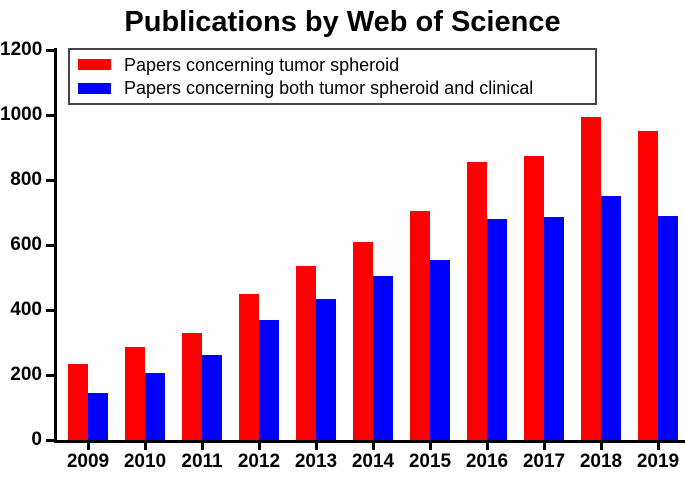 The width and height of the screenshot is (685, 479). I want to click on bar-2014-red, so click(363, 341).